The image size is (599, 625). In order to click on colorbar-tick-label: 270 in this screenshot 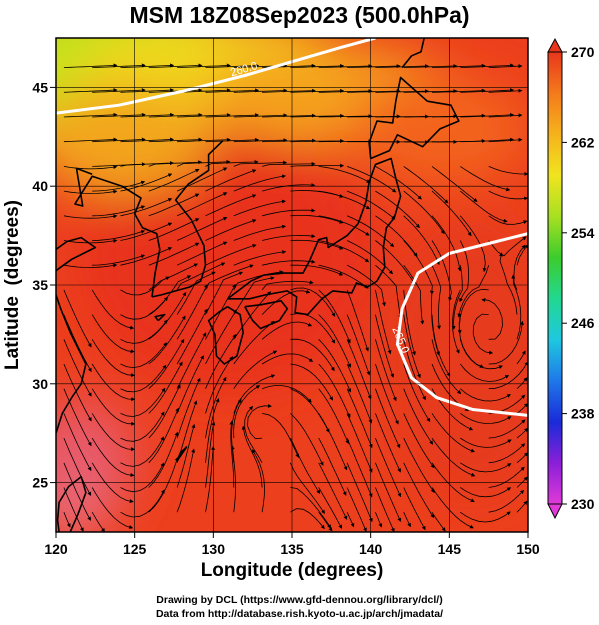, I will do `click(583, 52)`.